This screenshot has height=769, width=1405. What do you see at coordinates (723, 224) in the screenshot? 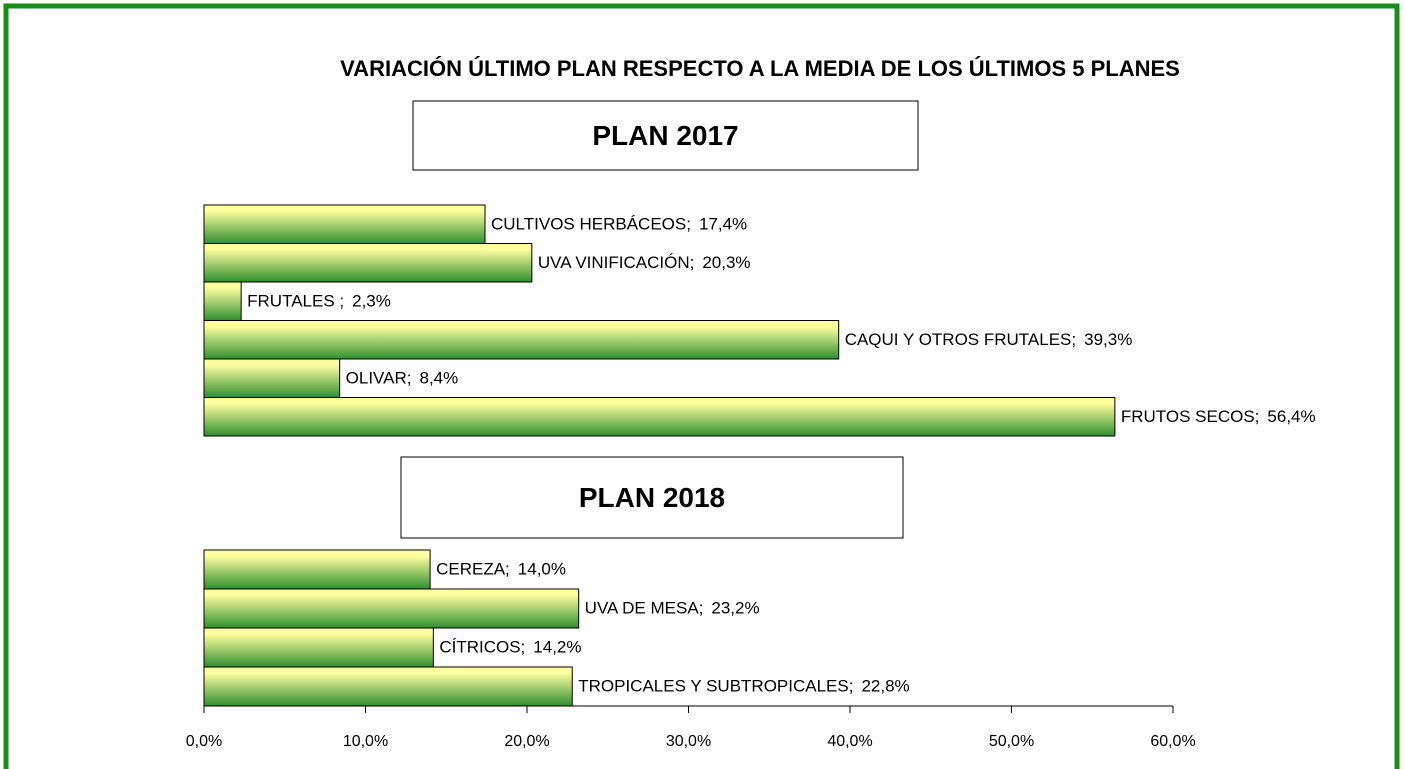
I see `value-label: 17,4%` at bounding box center [723, 224].